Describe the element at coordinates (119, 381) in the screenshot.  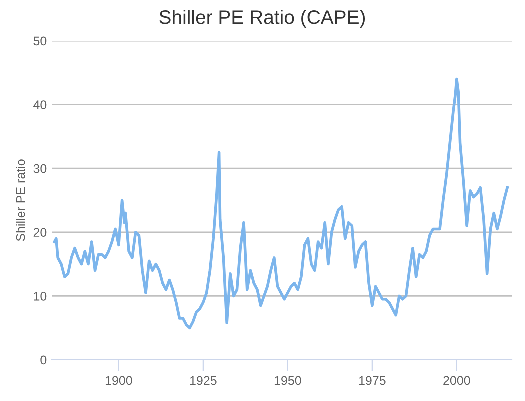
I see `x-tick-label: 1900` at that location.